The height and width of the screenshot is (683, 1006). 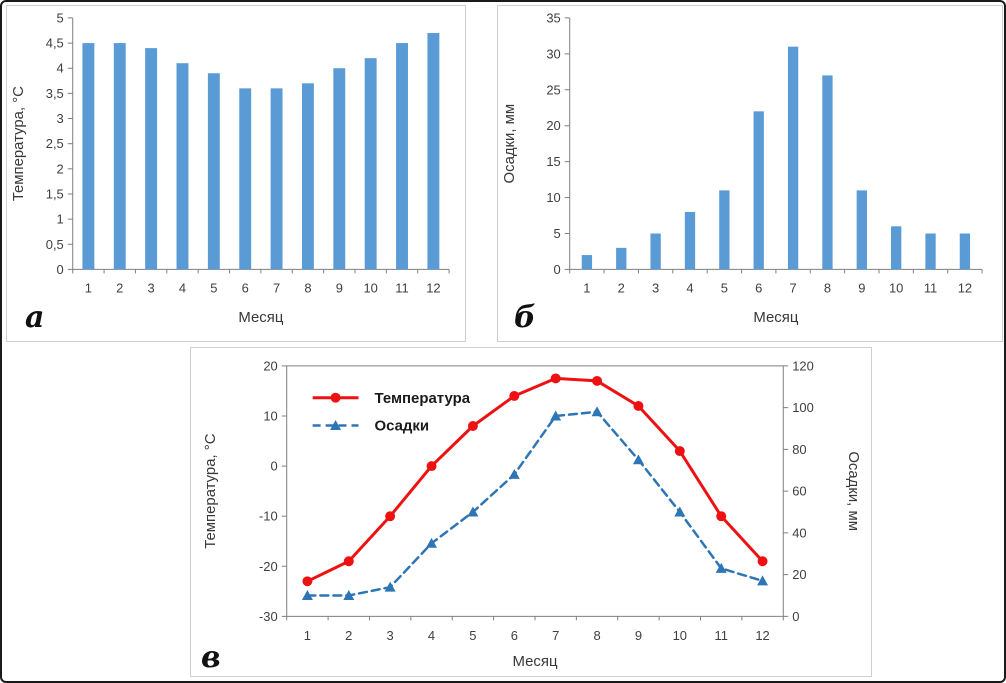 I want to click on panel-label-c: в, so click(x=211, y=657).